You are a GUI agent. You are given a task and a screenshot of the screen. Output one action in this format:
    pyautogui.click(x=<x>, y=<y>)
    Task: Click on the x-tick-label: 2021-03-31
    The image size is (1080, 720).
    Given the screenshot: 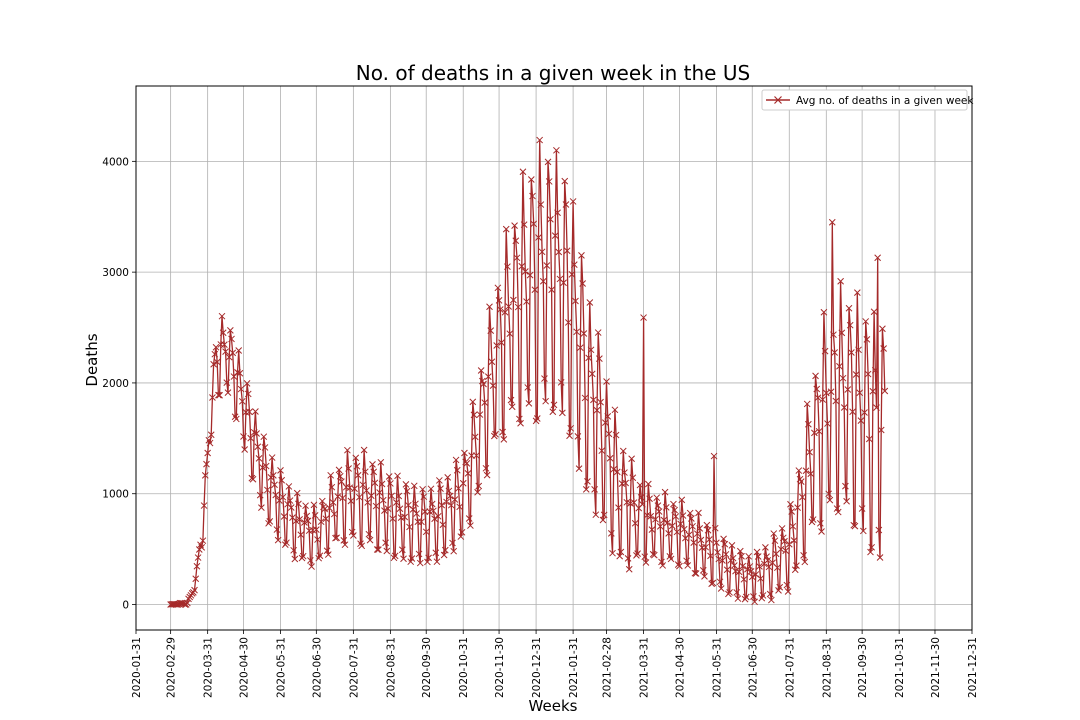 What is the action you would take?
    pyautogui.click(x=645, y=667)
    